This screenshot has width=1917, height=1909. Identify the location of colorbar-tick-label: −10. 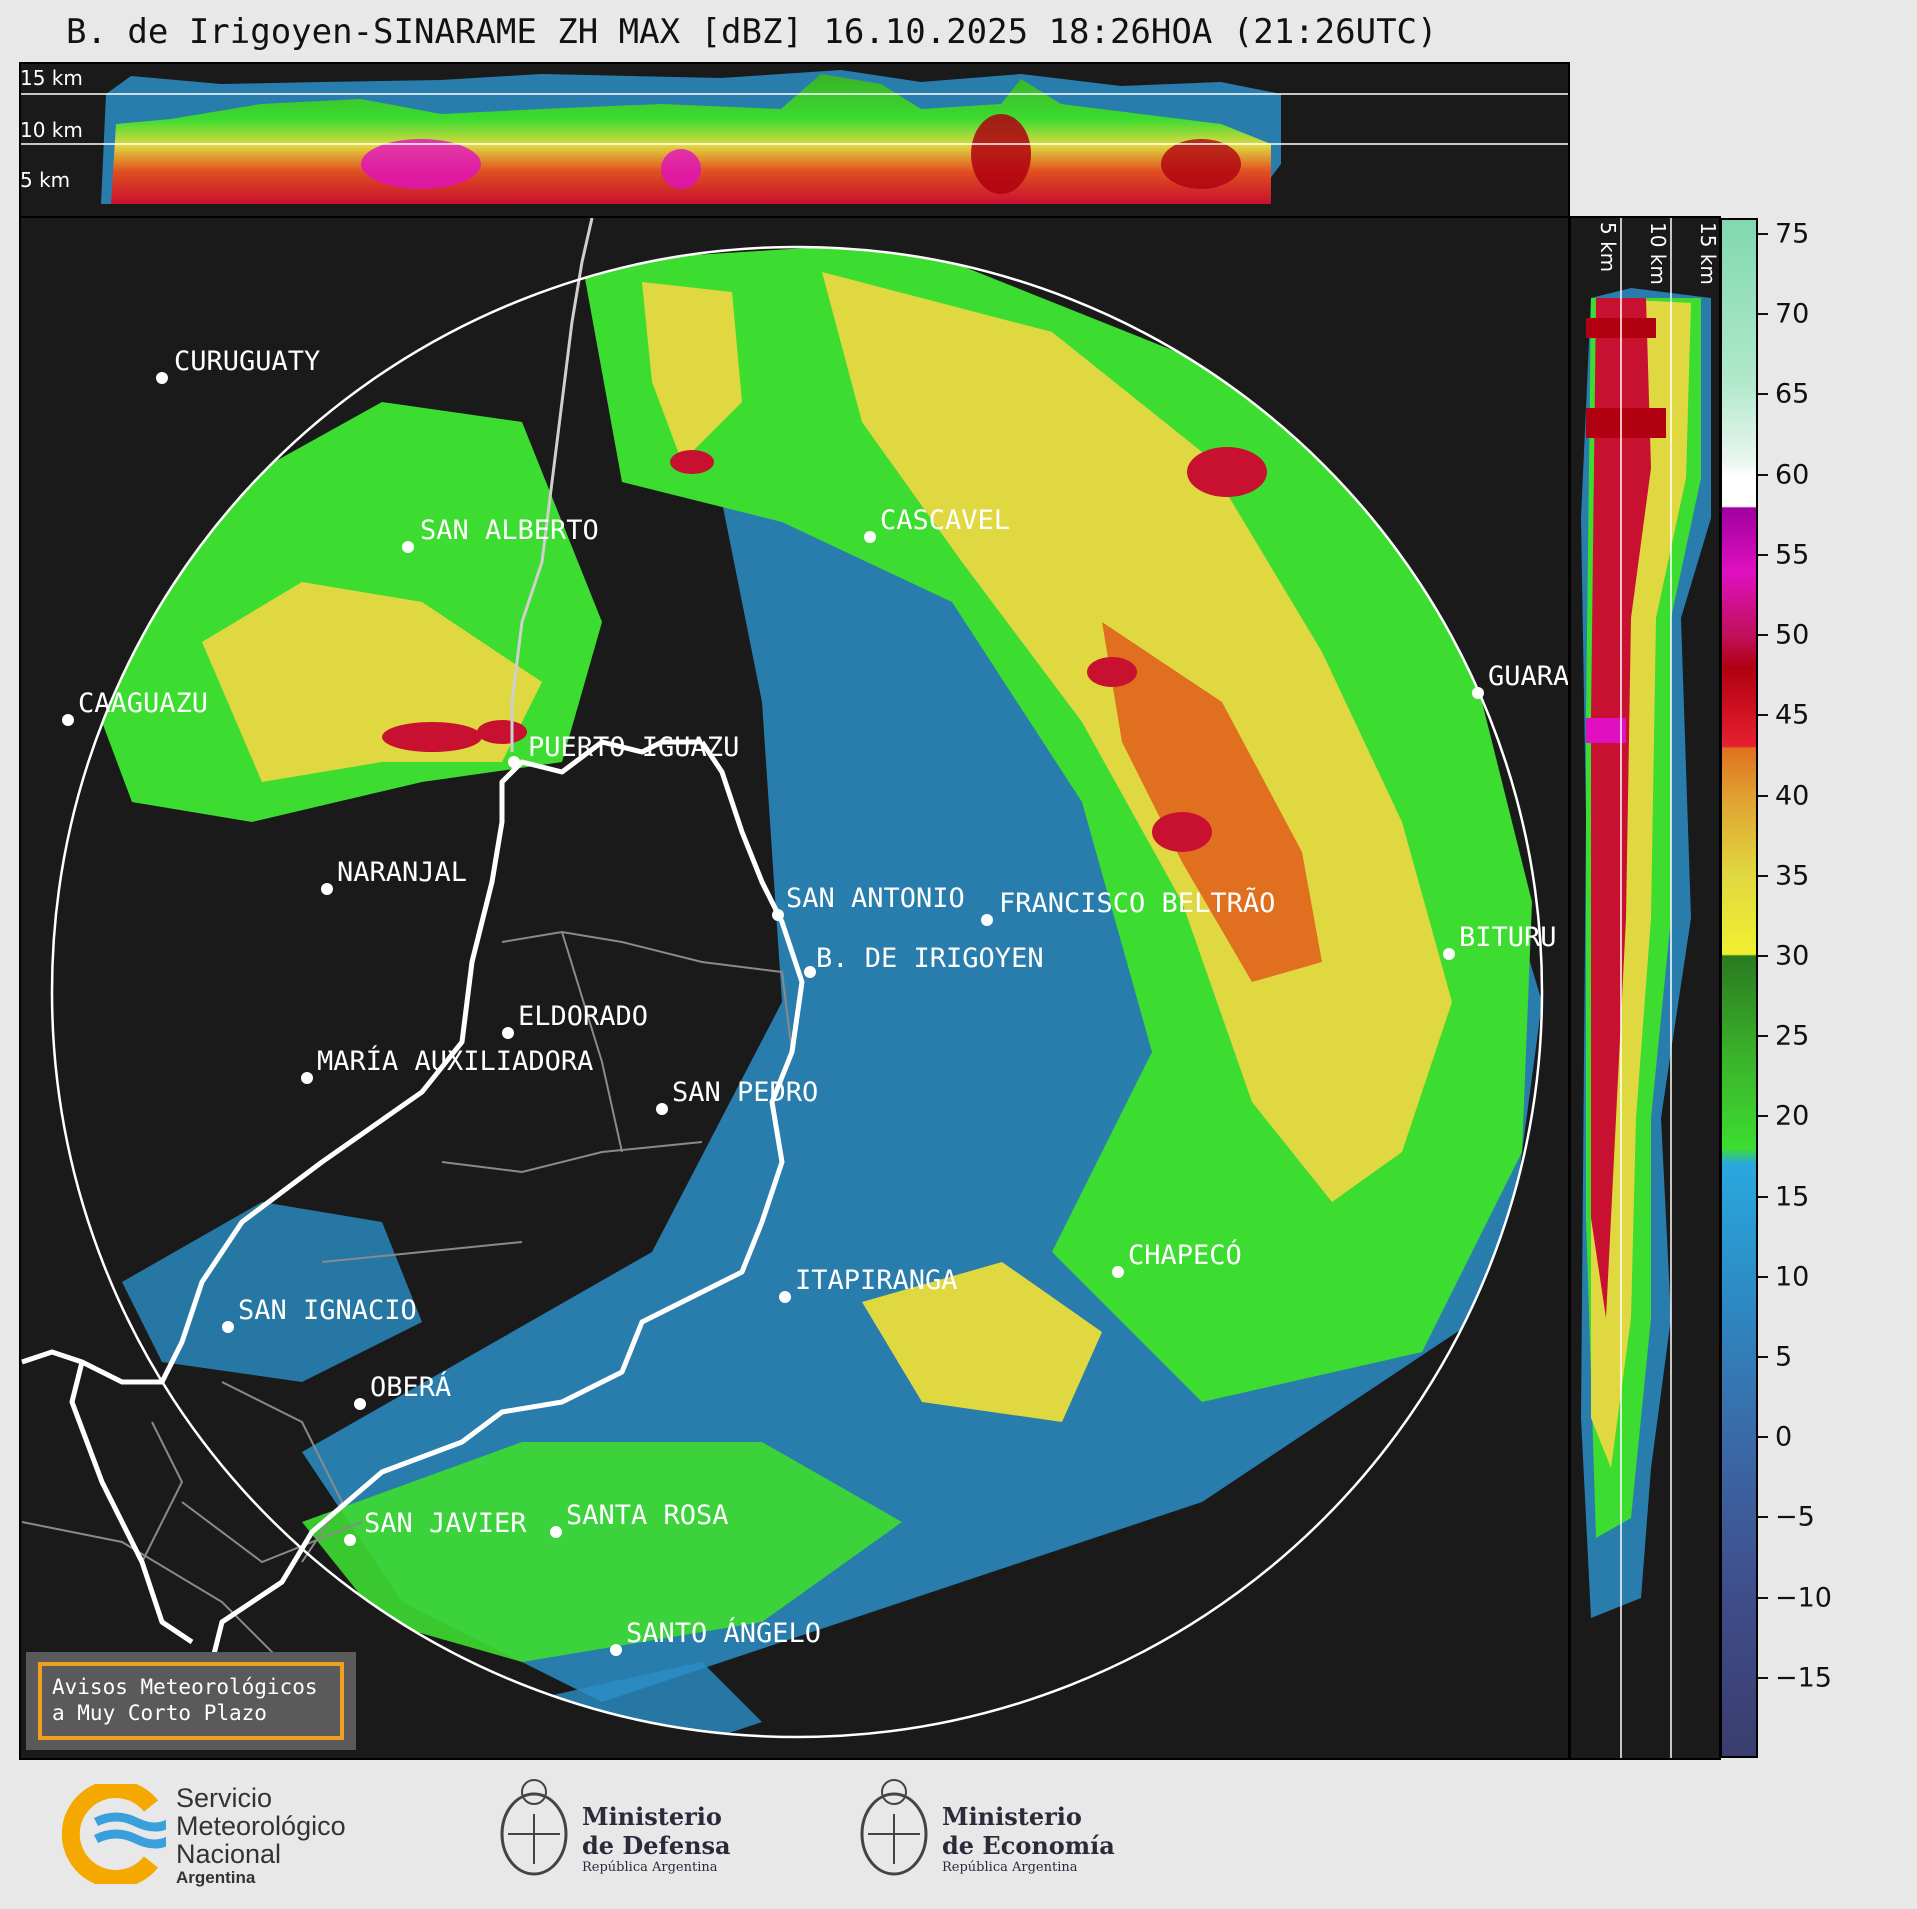
(1803, 1598).